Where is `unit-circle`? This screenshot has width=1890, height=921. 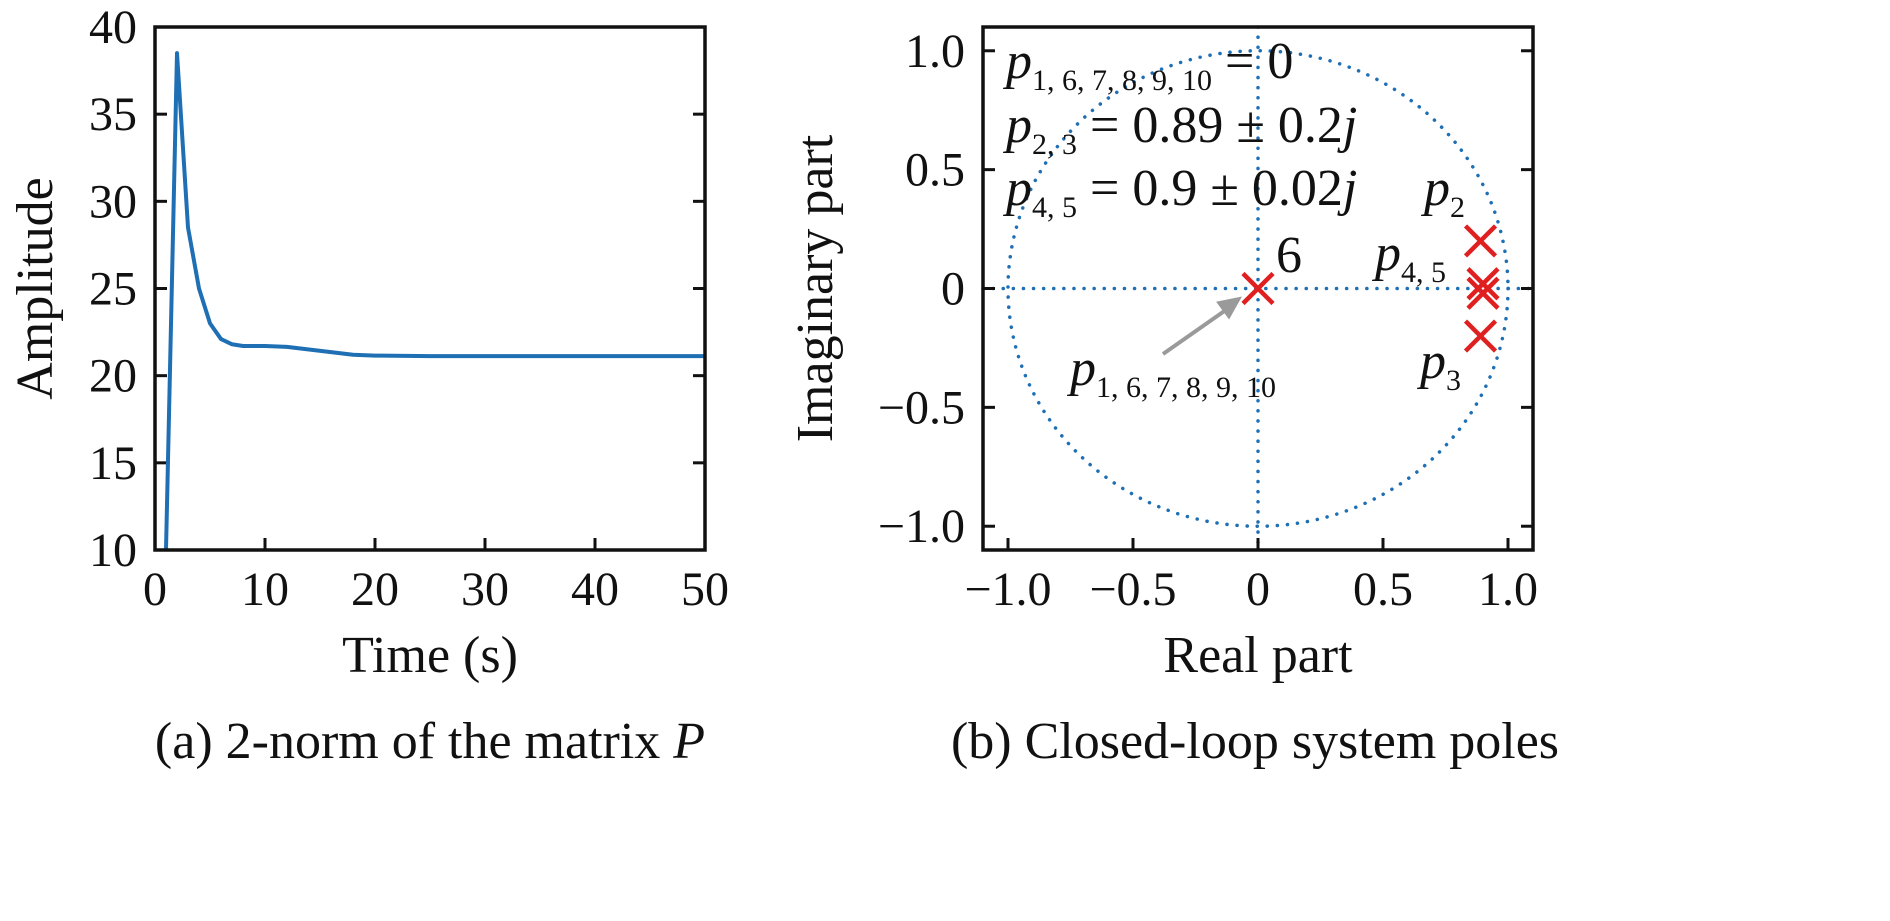 unit-circle is located at coordinates (1258, 288).